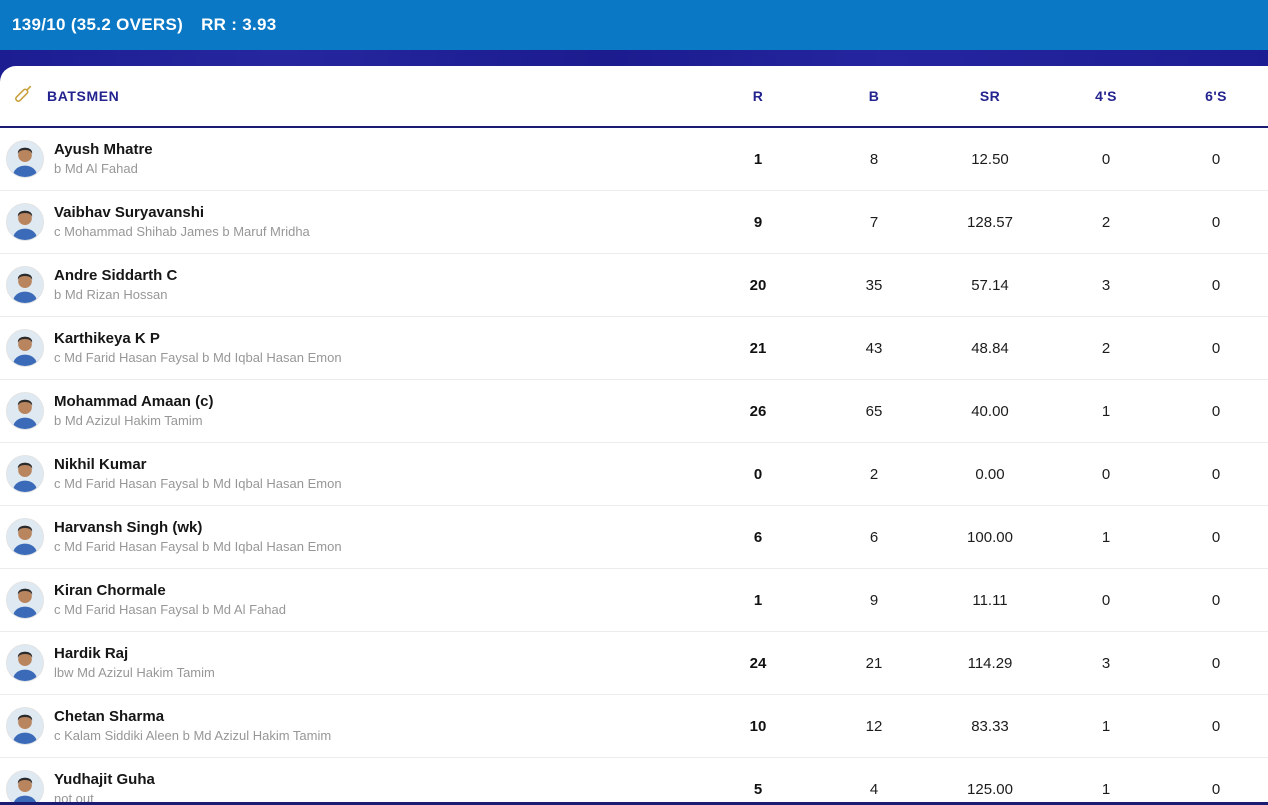  Describe the element at coordinates (990, 411) in the screenshot. I see `strike-rate-value: 40.00` at that location.